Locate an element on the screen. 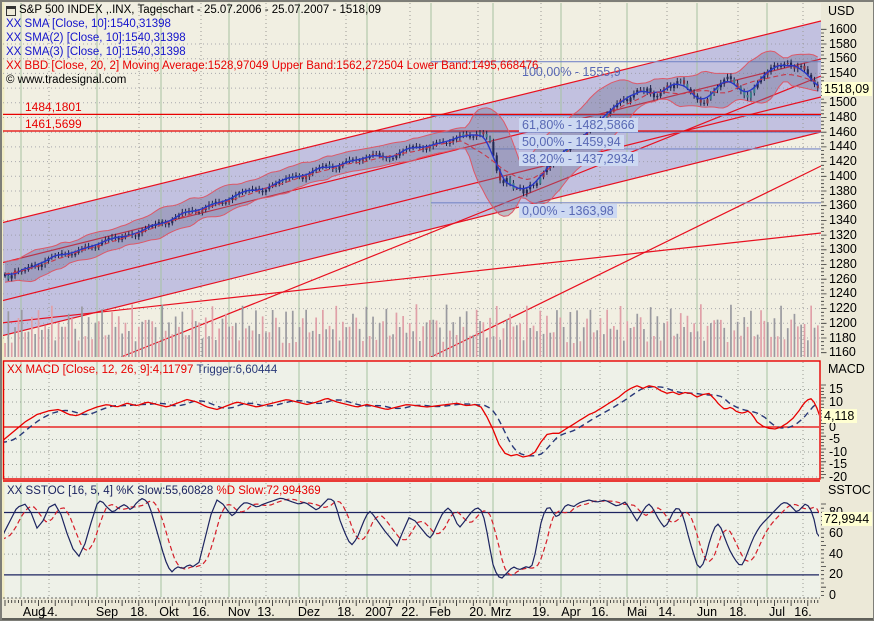 The height and width of the screenshot is (621, 874). time-axis is located at coordinates (437, 609).